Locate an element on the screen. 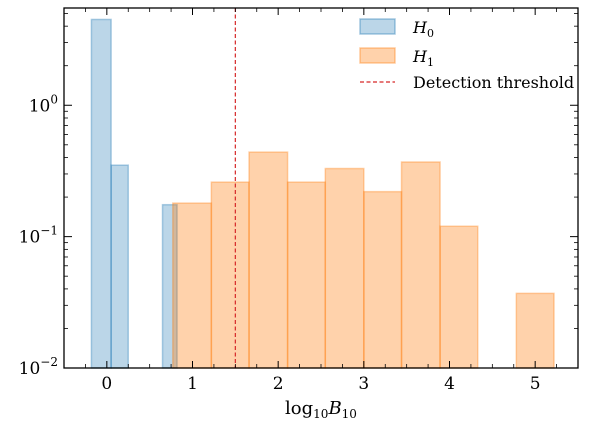 This screenshot has width=598, height=421. x-tick-label-5: 5 is located at coordinates (535, 384).